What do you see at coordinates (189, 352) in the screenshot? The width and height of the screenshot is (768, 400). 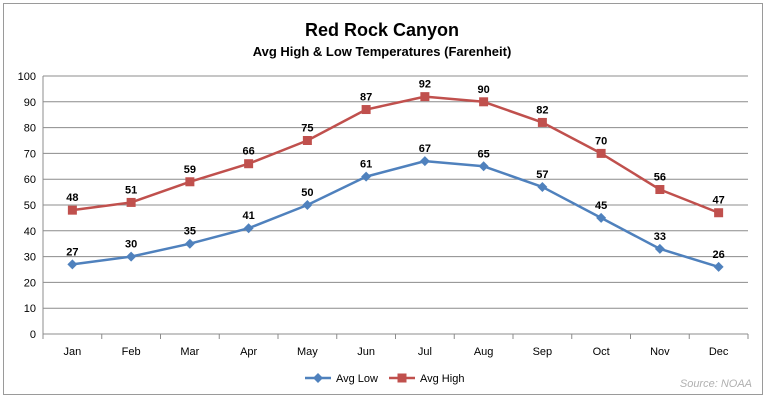 I see `x-tick-label: Mar` at bounding box center [189, 352].